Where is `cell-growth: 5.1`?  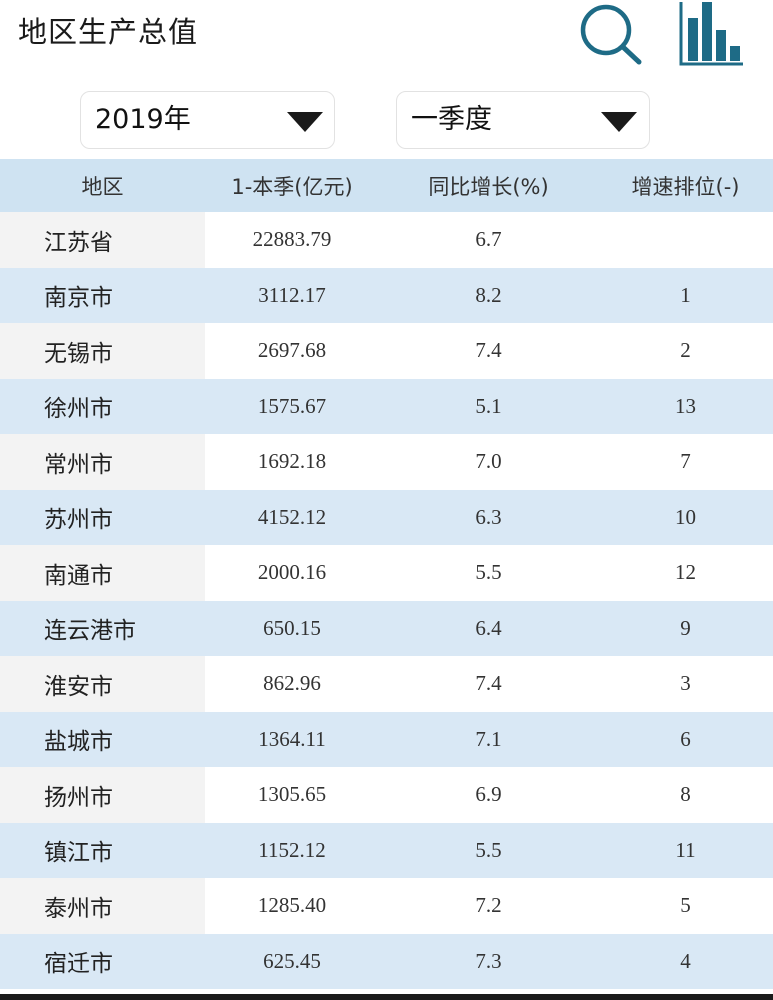
cell-growth: 5.1 is located at coordinates (488, 406).